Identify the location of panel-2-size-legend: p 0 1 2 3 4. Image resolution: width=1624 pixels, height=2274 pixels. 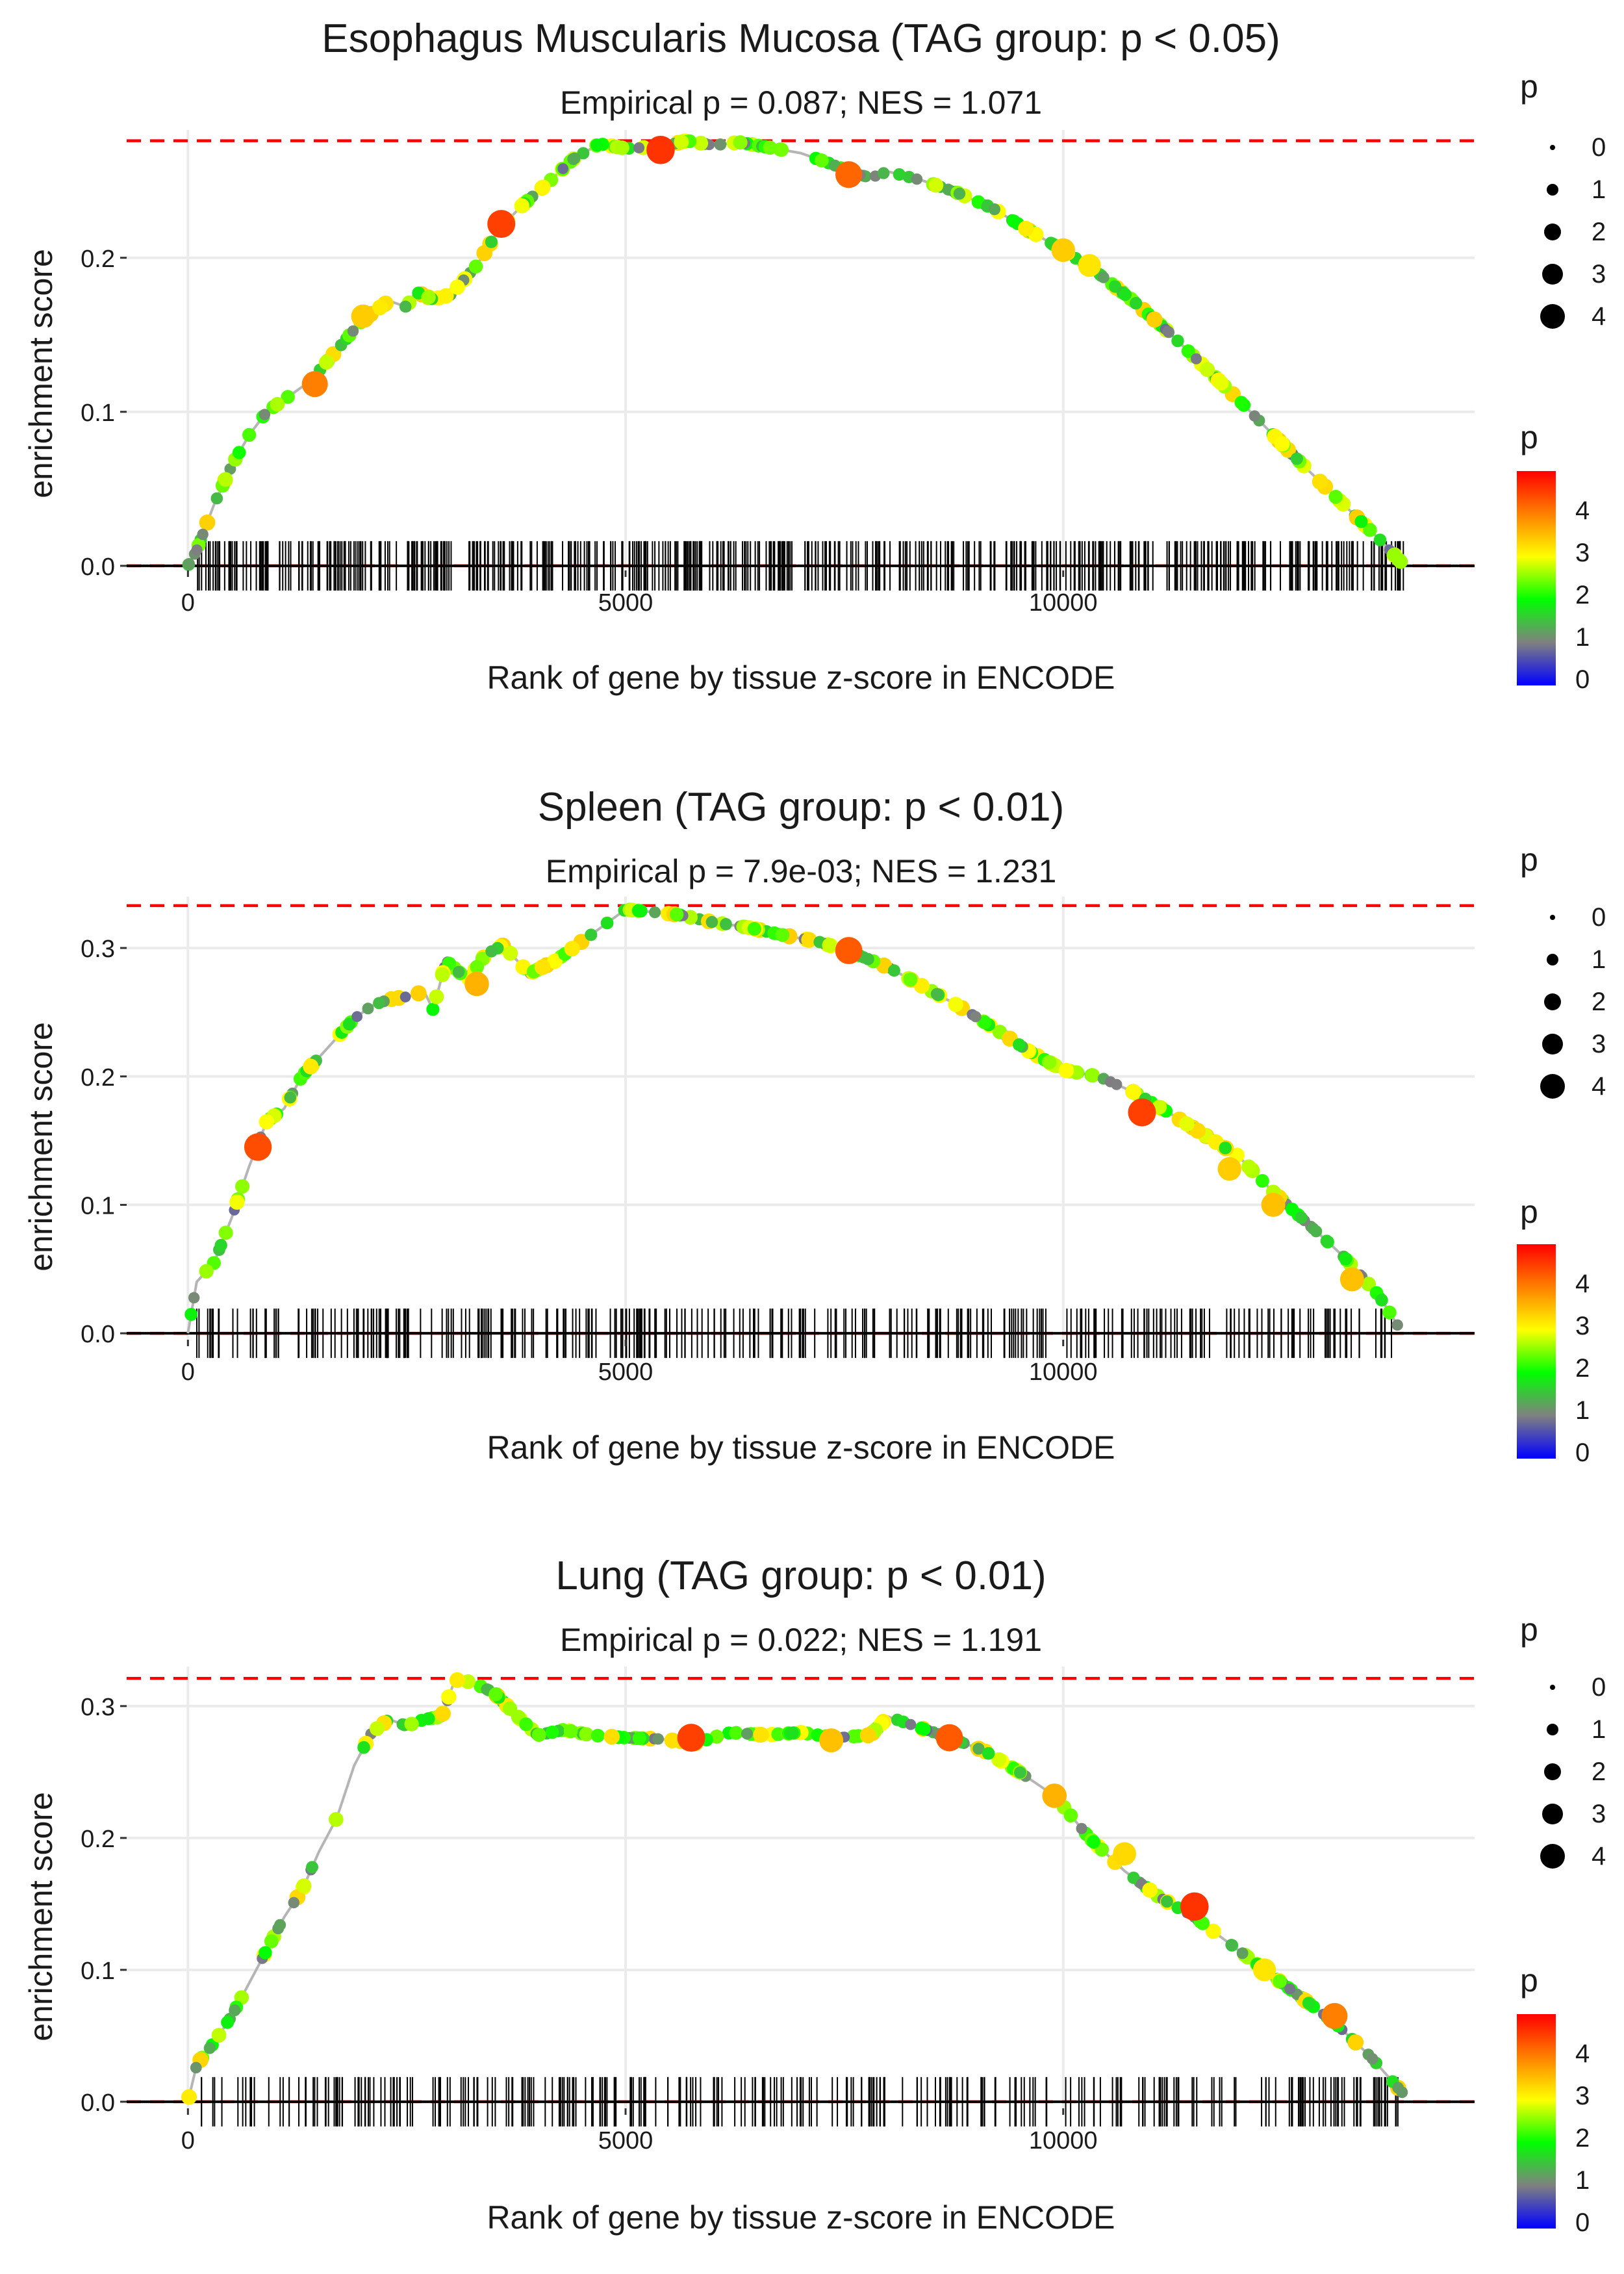
(1563, 971).